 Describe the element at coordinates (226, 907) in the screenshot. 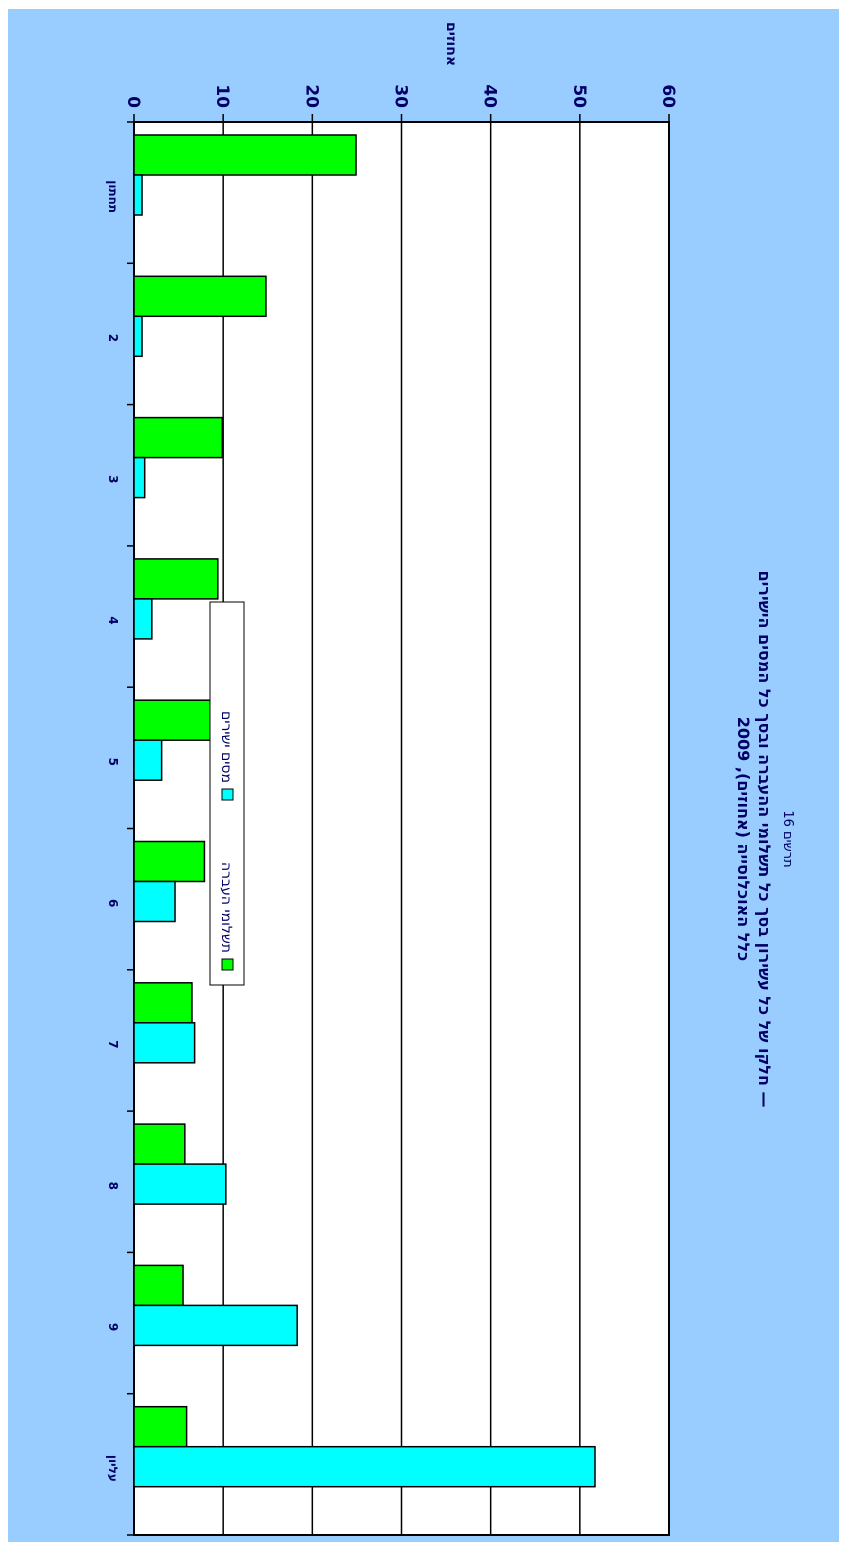

I see `legend-label-transfers: תשלומי העברה` at that location.